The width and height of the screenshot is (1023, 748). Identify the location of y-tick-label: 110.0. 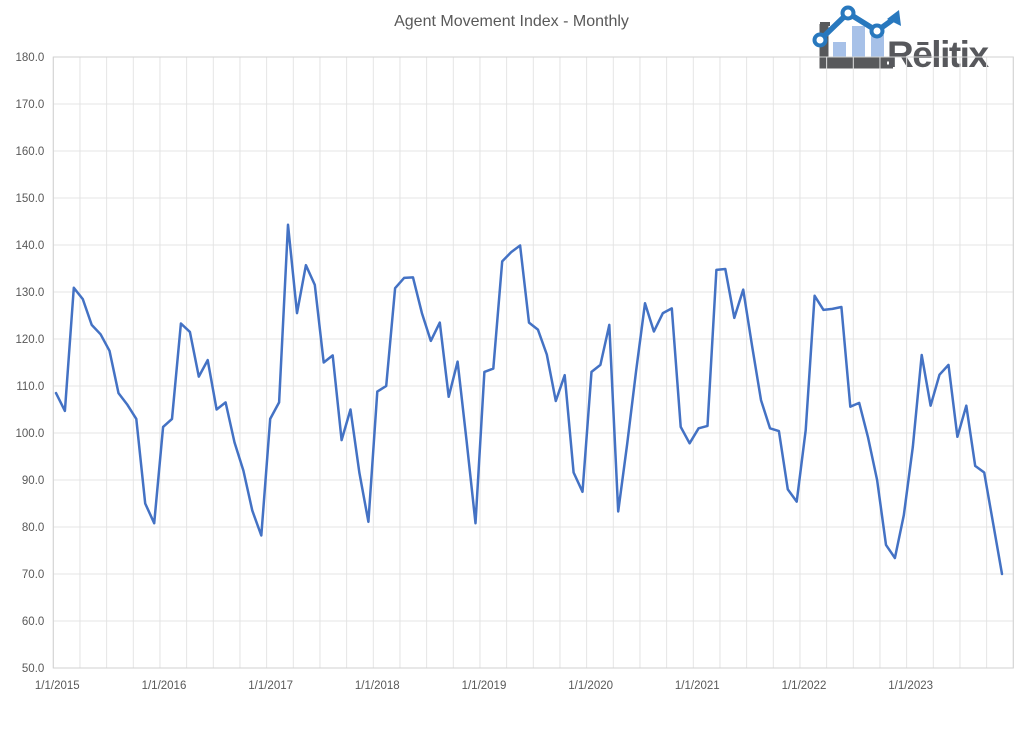
(30, 387).